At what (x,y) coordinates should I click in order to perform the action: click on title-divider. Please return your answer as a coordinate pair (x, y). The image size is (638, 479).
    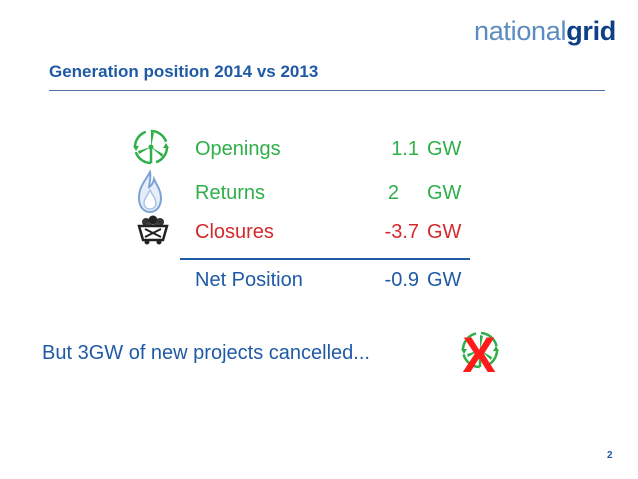
    Looking at the image, I should click on (327, 90).